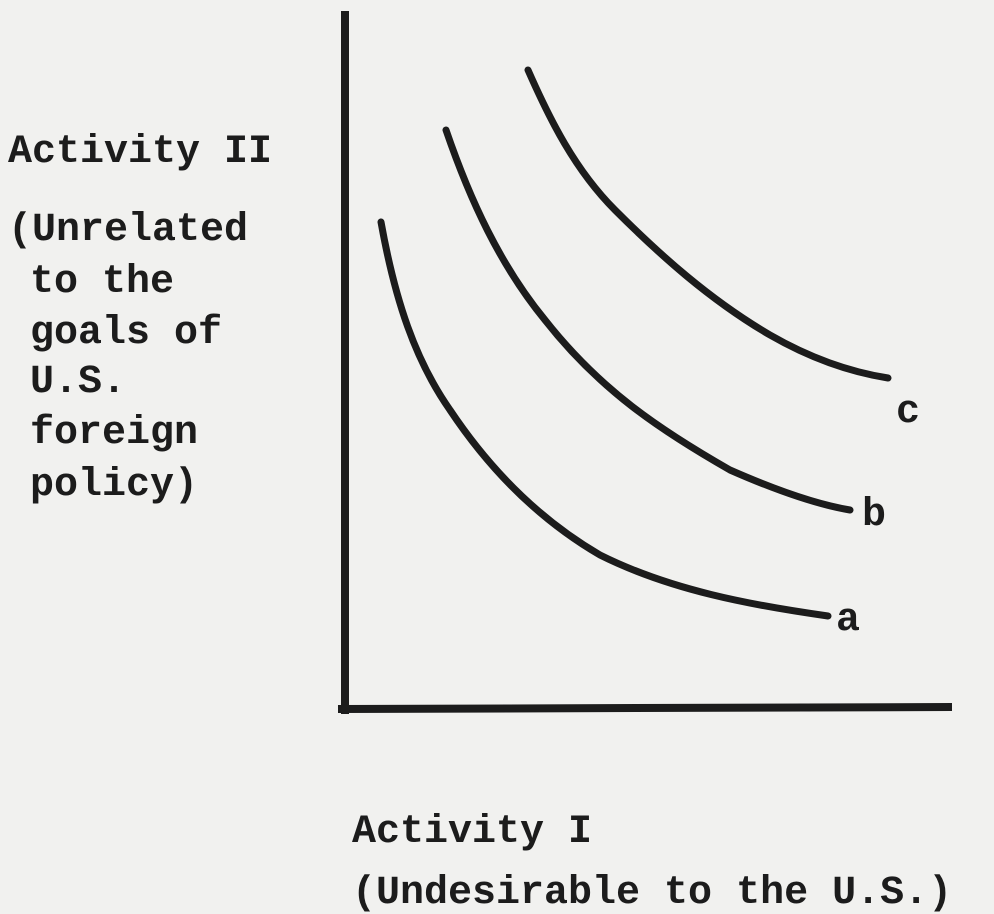  What do you see at coordinates (708, 224) in the screenshot?
I see `curve-c` at bounding box center [708, 224].